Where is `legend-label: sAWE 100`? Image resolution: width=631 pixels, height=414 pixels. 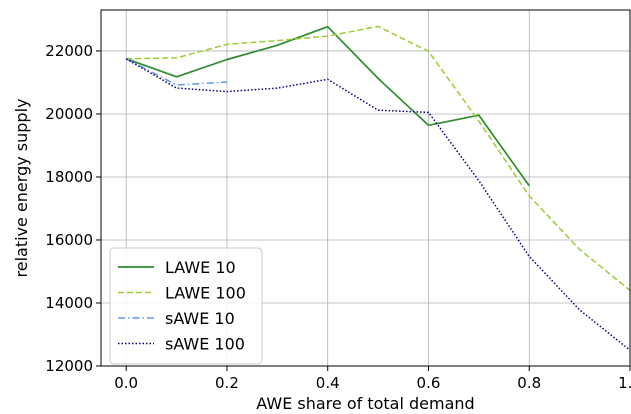
legend-label: sAWE 100 is located at coordinates (205, 344).